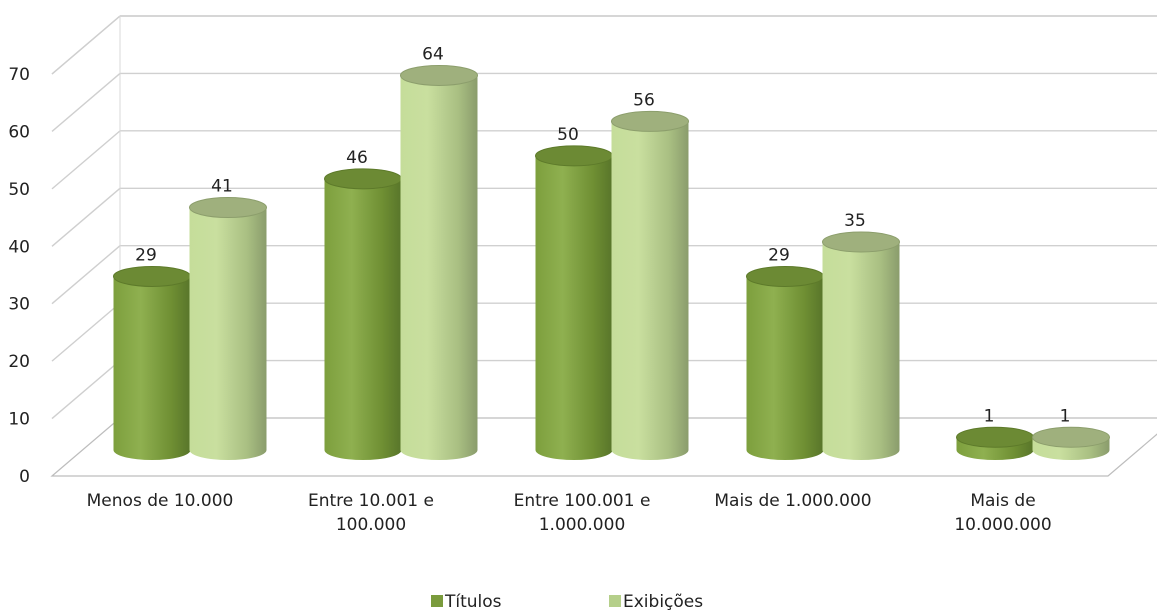 The height and width of the screenshot is (614, 1157). Describe the element at coordinates (1002, 501) in the screenshot. I see `category-label: Mais de` at that location.